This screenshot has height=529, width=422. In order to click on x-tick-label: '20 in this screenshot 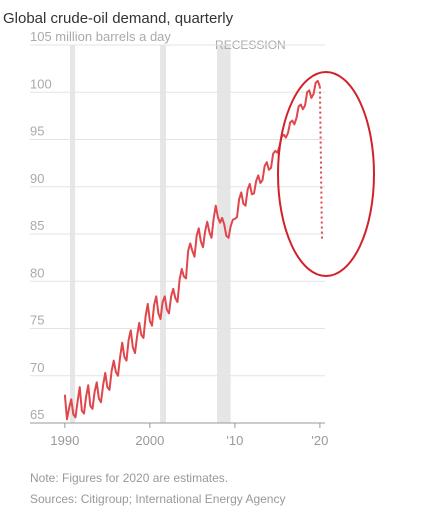, I will do `click(319, 440)`.